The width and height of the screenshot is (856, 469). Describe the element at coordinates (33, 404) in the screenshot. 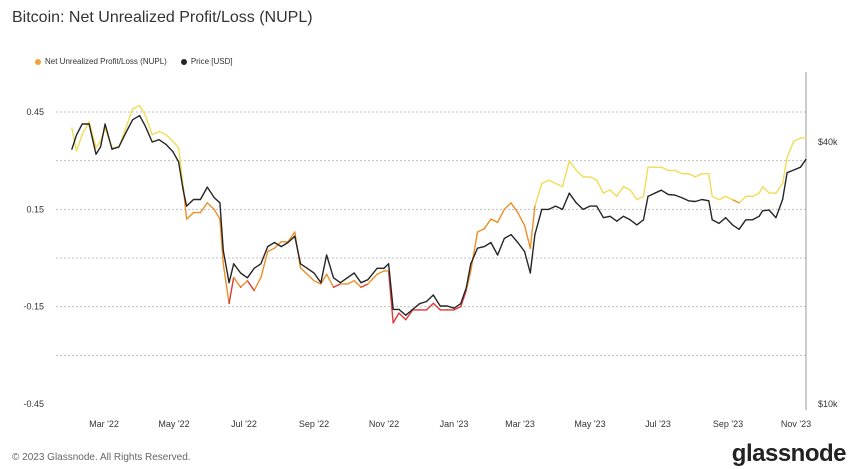

I see `y-left-tick-label: -0.45` at that location.